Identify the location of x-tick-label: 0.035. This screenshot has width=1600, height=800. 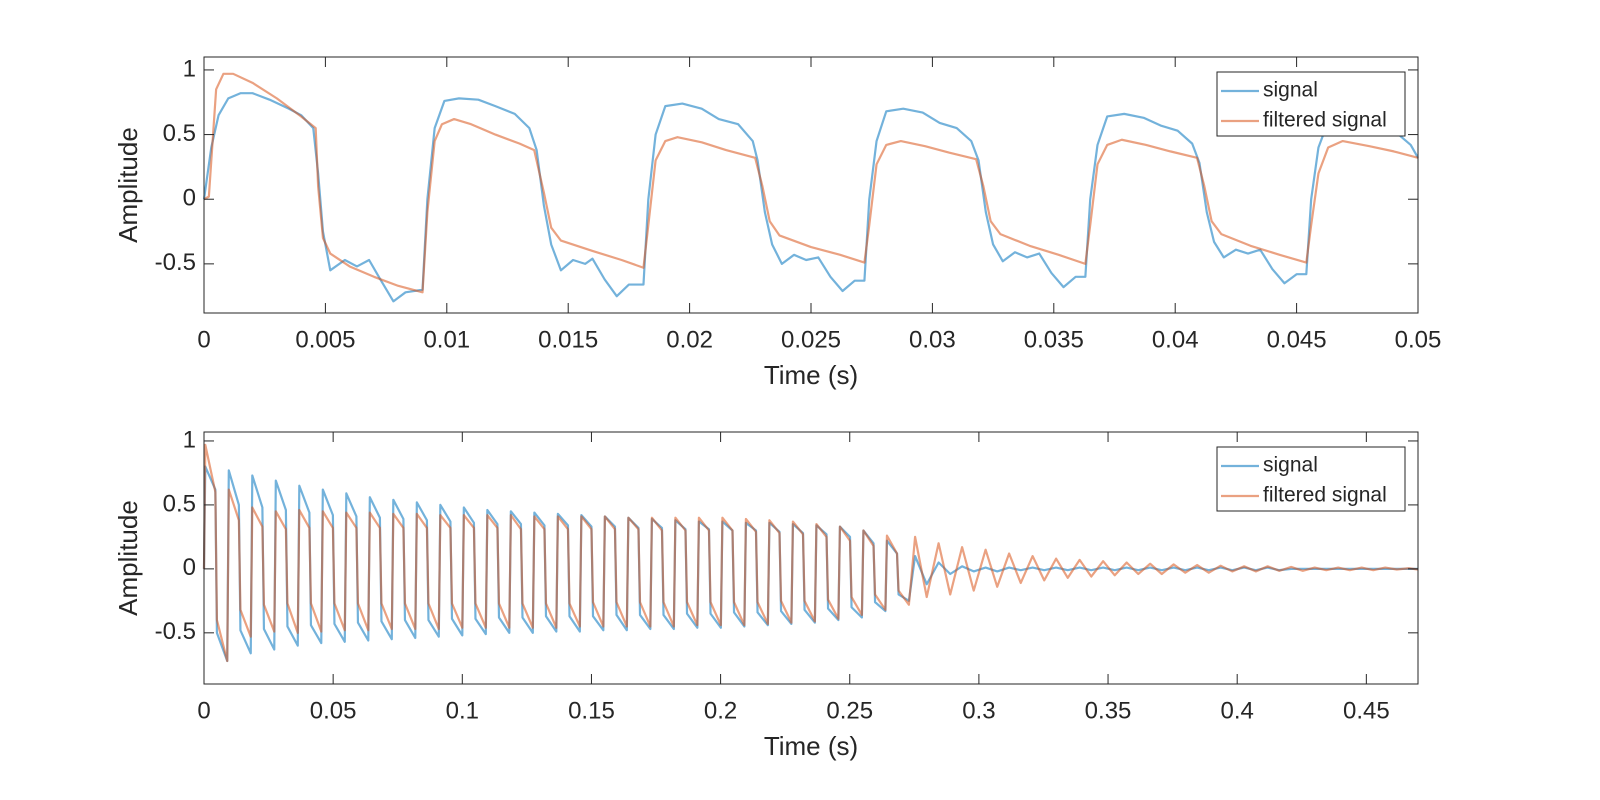
(1054, 339).